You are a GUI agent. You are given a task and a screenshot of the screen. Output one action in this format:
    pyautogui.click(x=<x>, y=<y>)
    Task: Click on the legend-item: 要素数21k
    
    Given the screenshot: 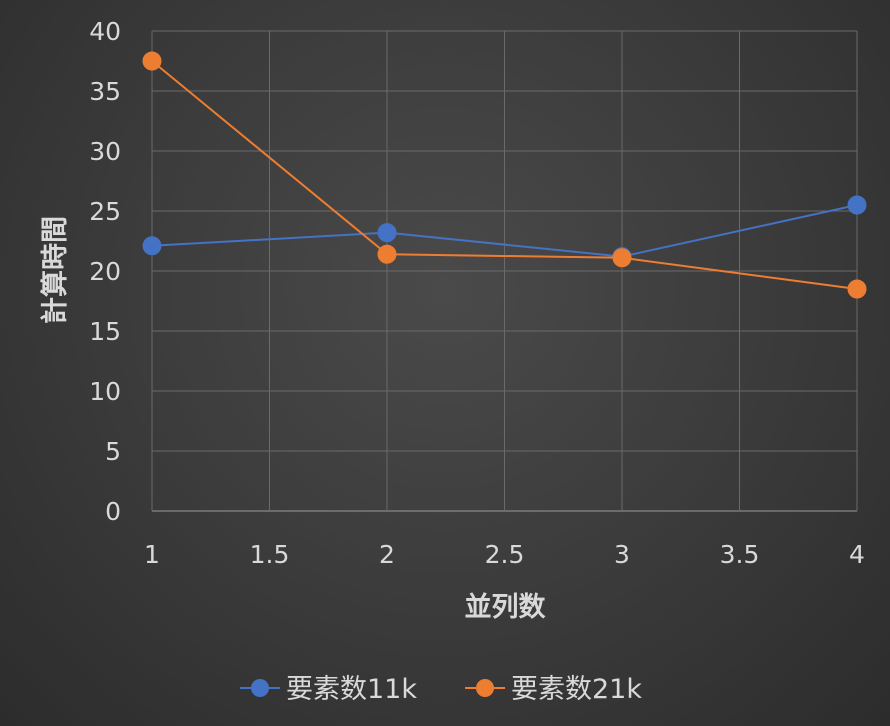 What is the action you would take?
    pyautogui.click(x=553, y=689)
    